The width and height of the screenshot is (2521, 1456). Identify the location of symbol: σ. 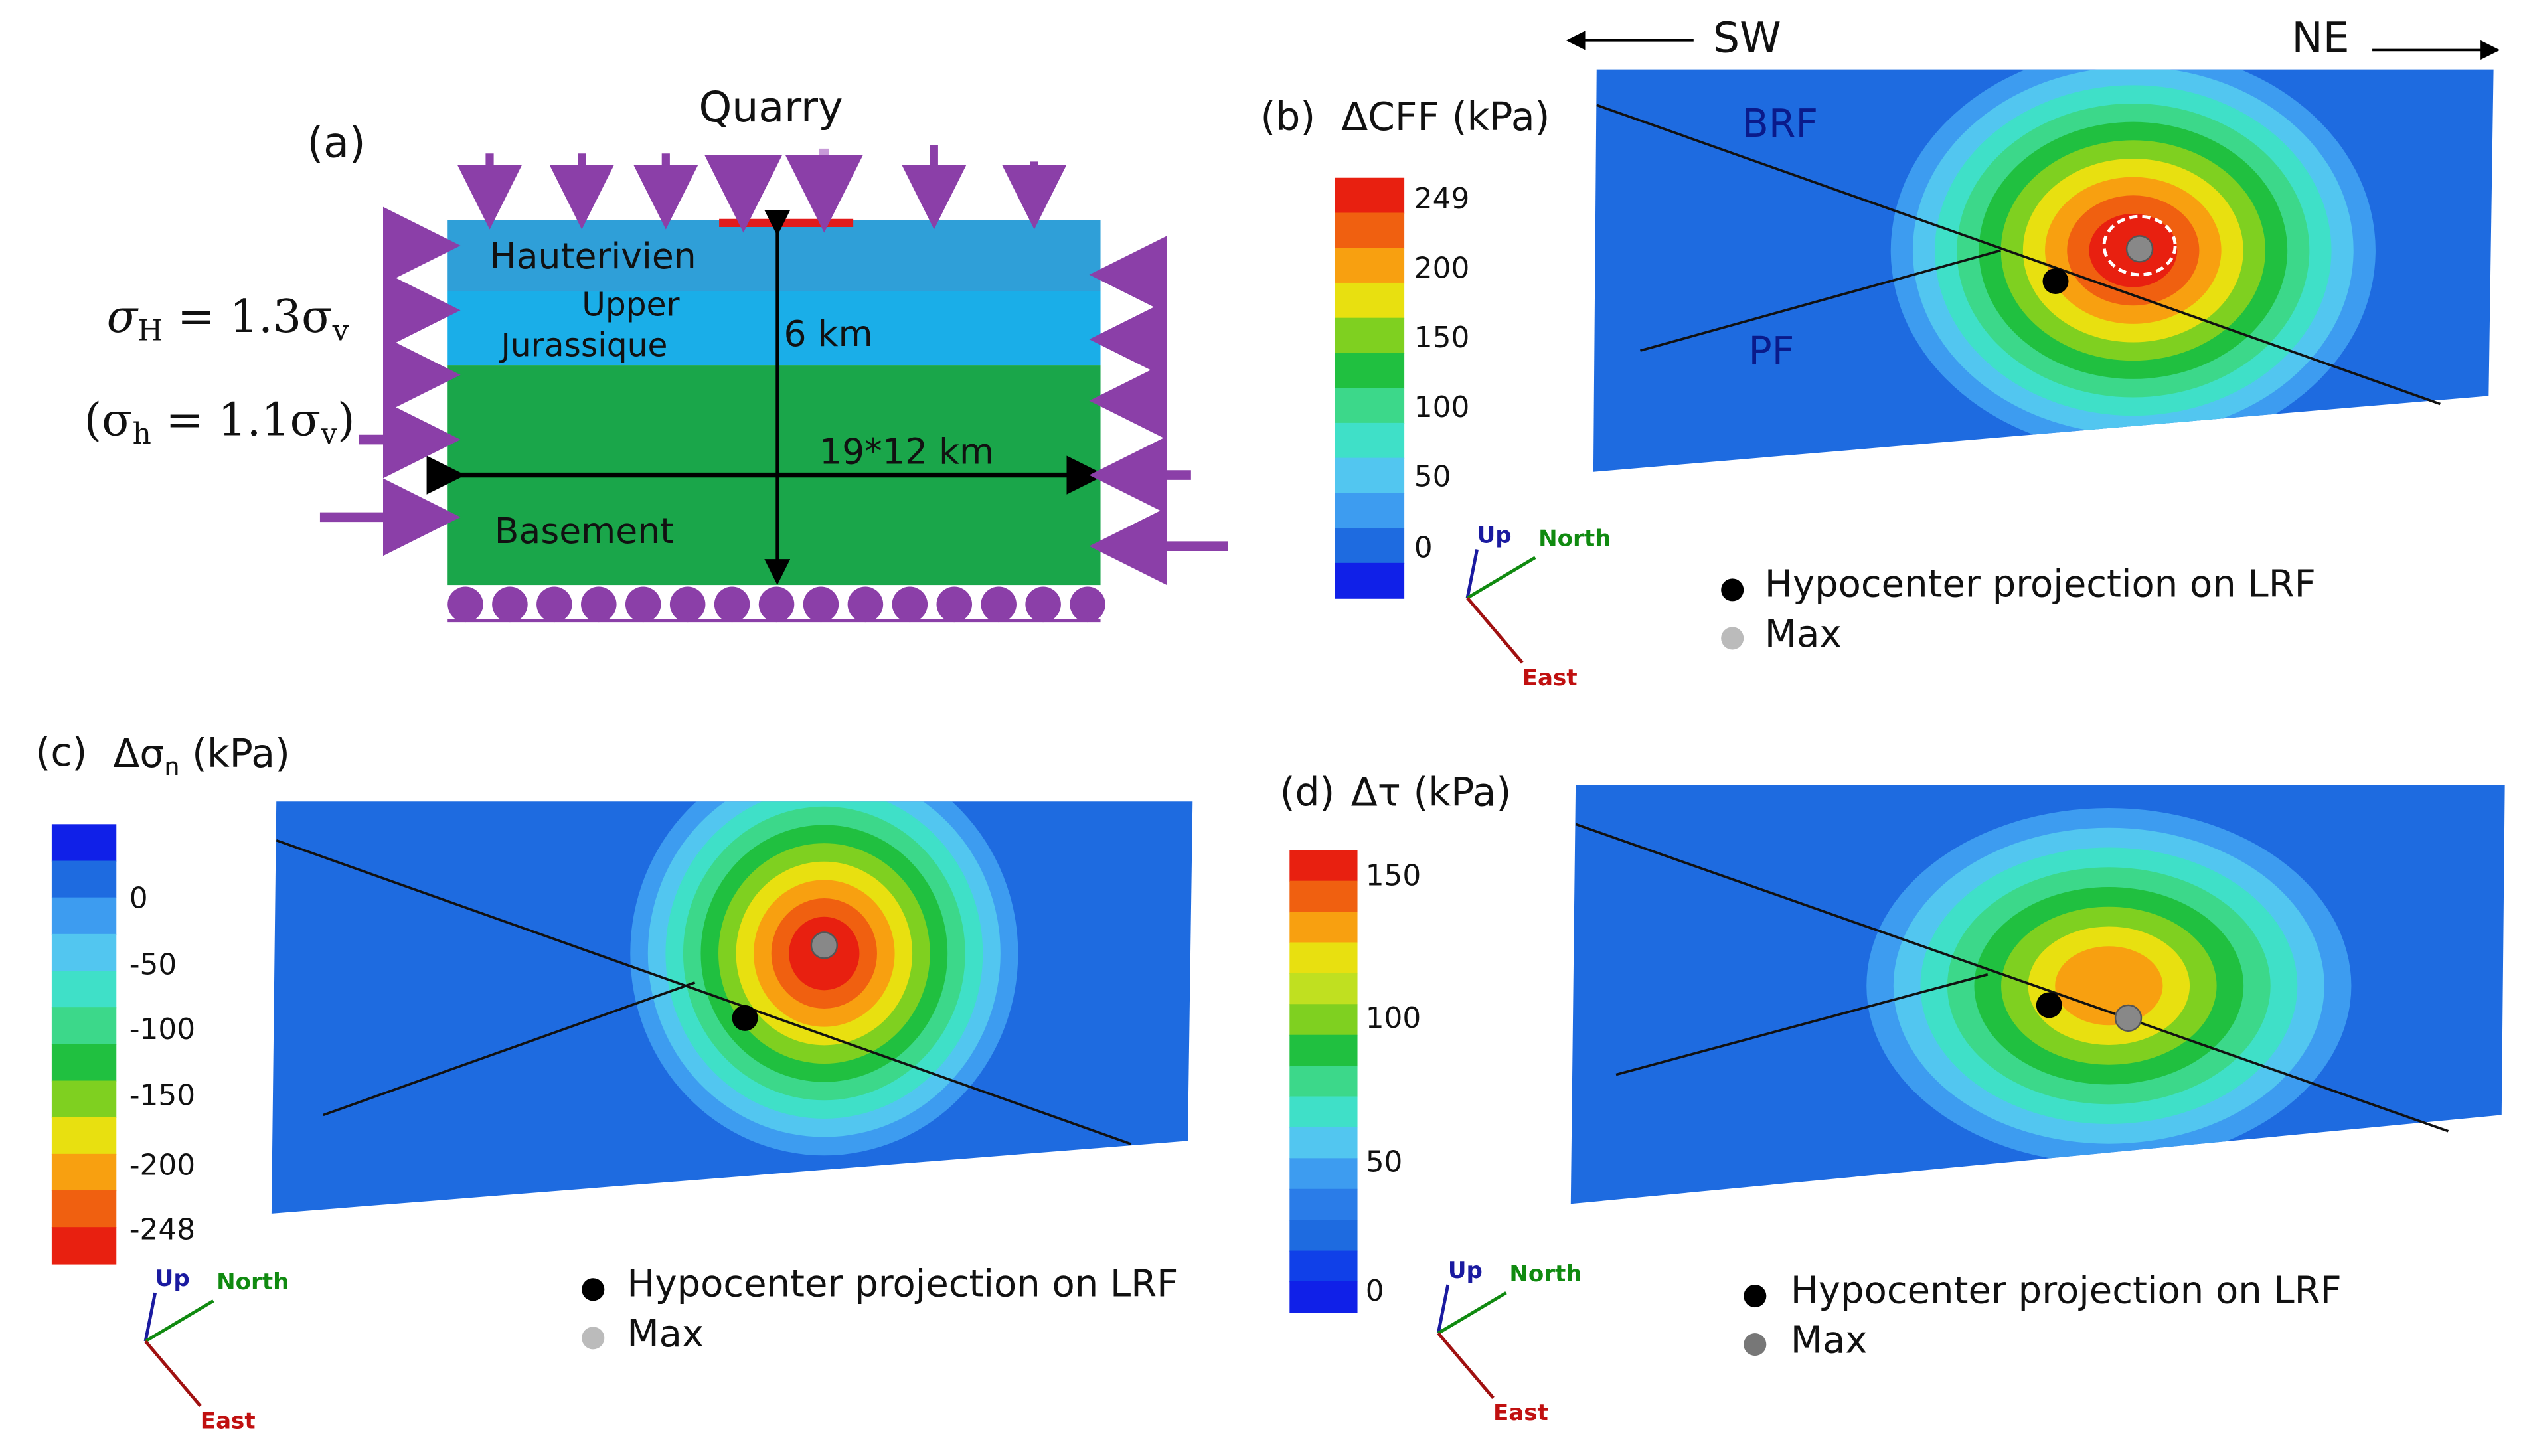
(123, 316).